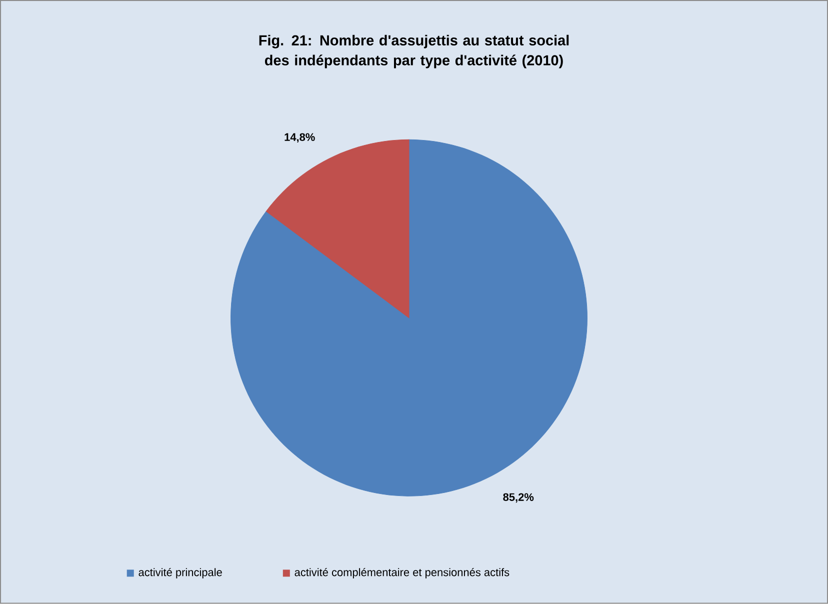  I want to click on chart-title: Fig. 21: Nombre d'assujettis au statut social des indépendants par type d'activité (2010), so click(414, 51).